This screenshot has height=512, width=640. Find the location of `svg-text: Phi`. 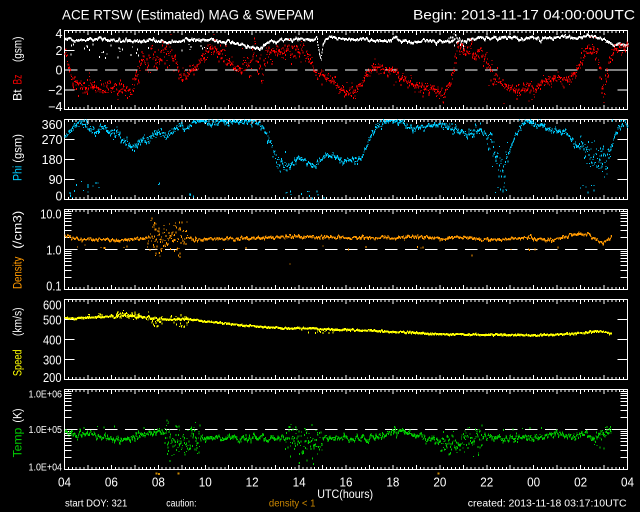

svg-text: Phi is located at coordinates (18, 173).